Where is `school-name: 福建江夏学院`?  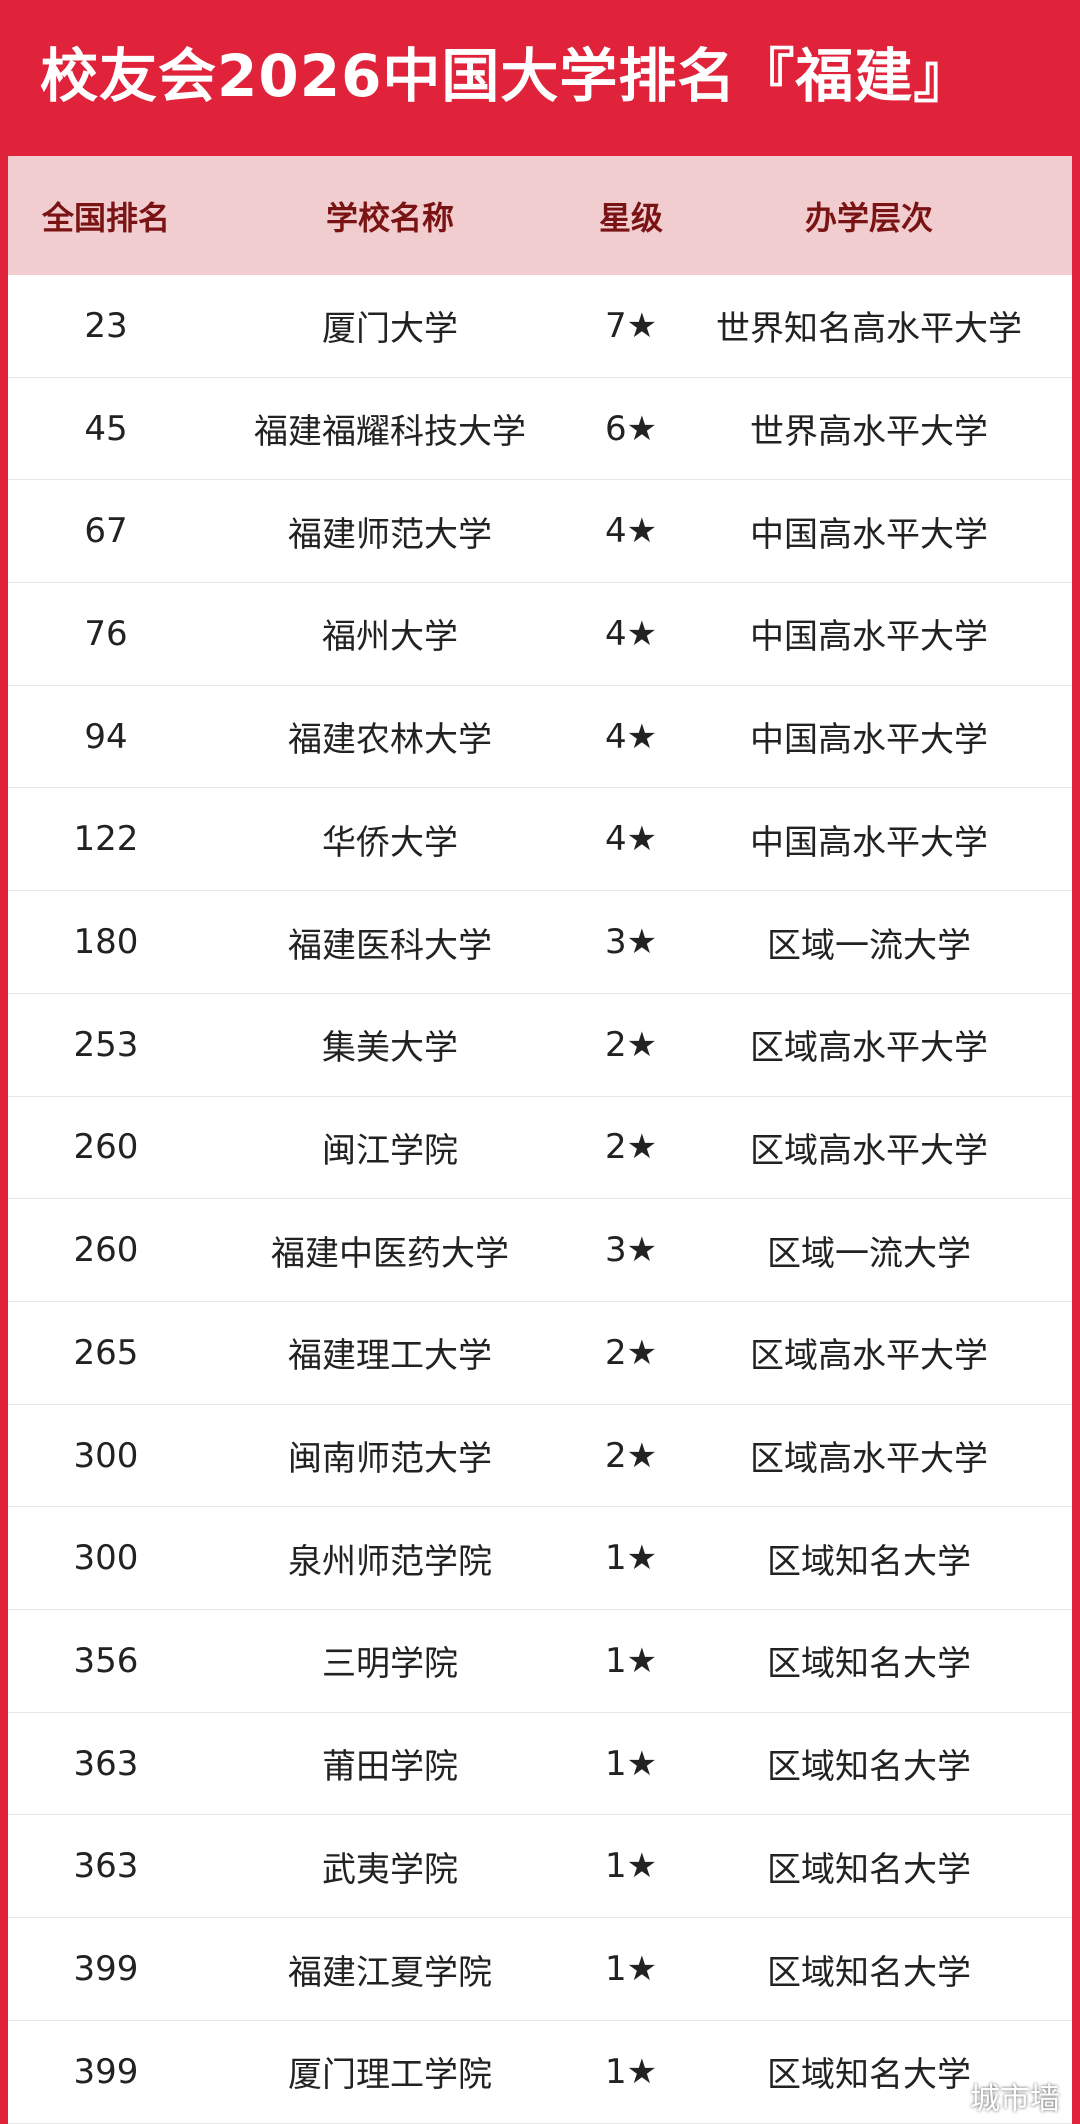
school-name: 福建江夏学院 is located at coordinates (390, 1972).